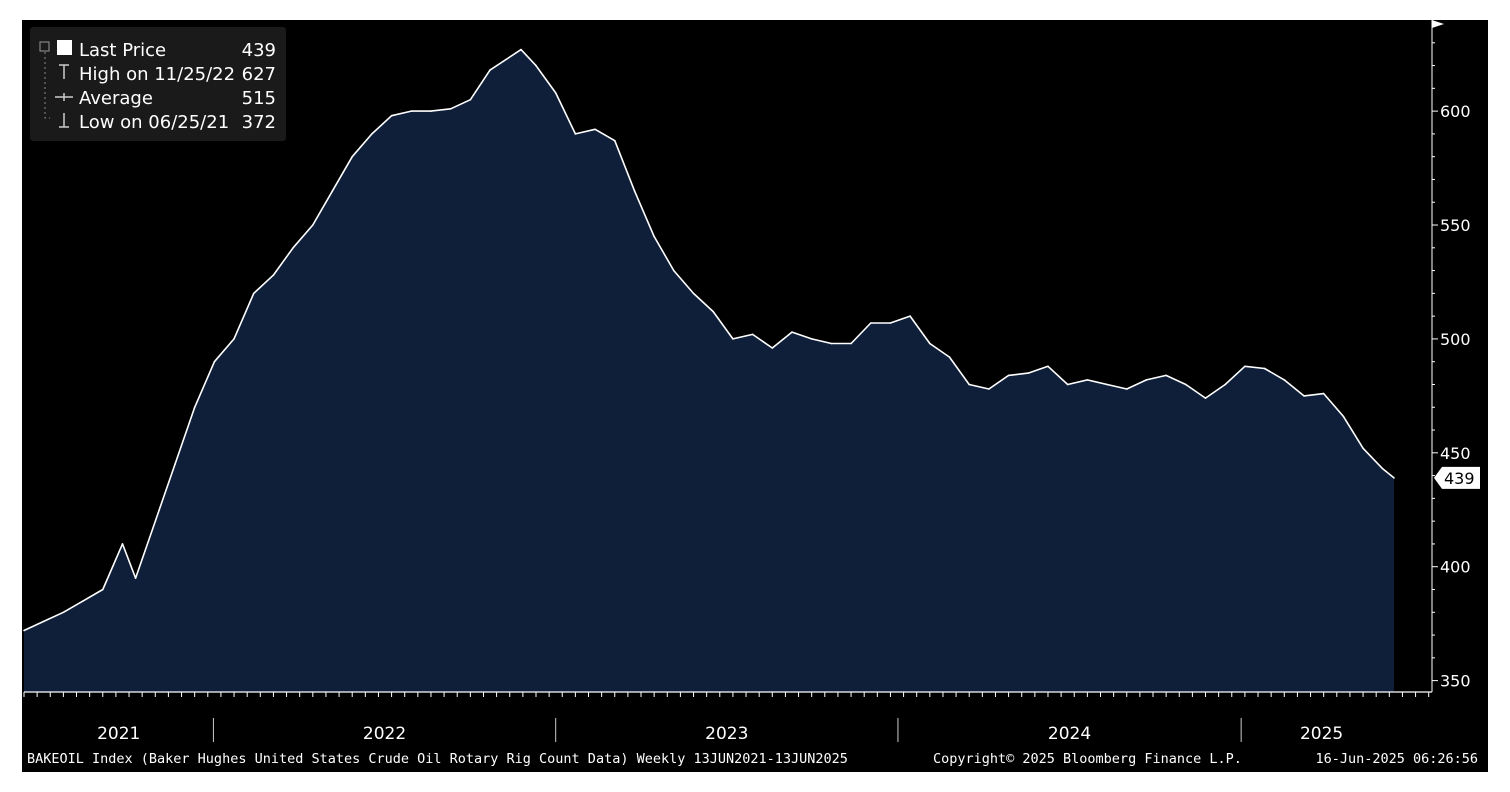 The image size is (1510, 792). Describe the element at coordinates (259, 74) in the screenshot. I see `legend-item-value: 627` at that location.